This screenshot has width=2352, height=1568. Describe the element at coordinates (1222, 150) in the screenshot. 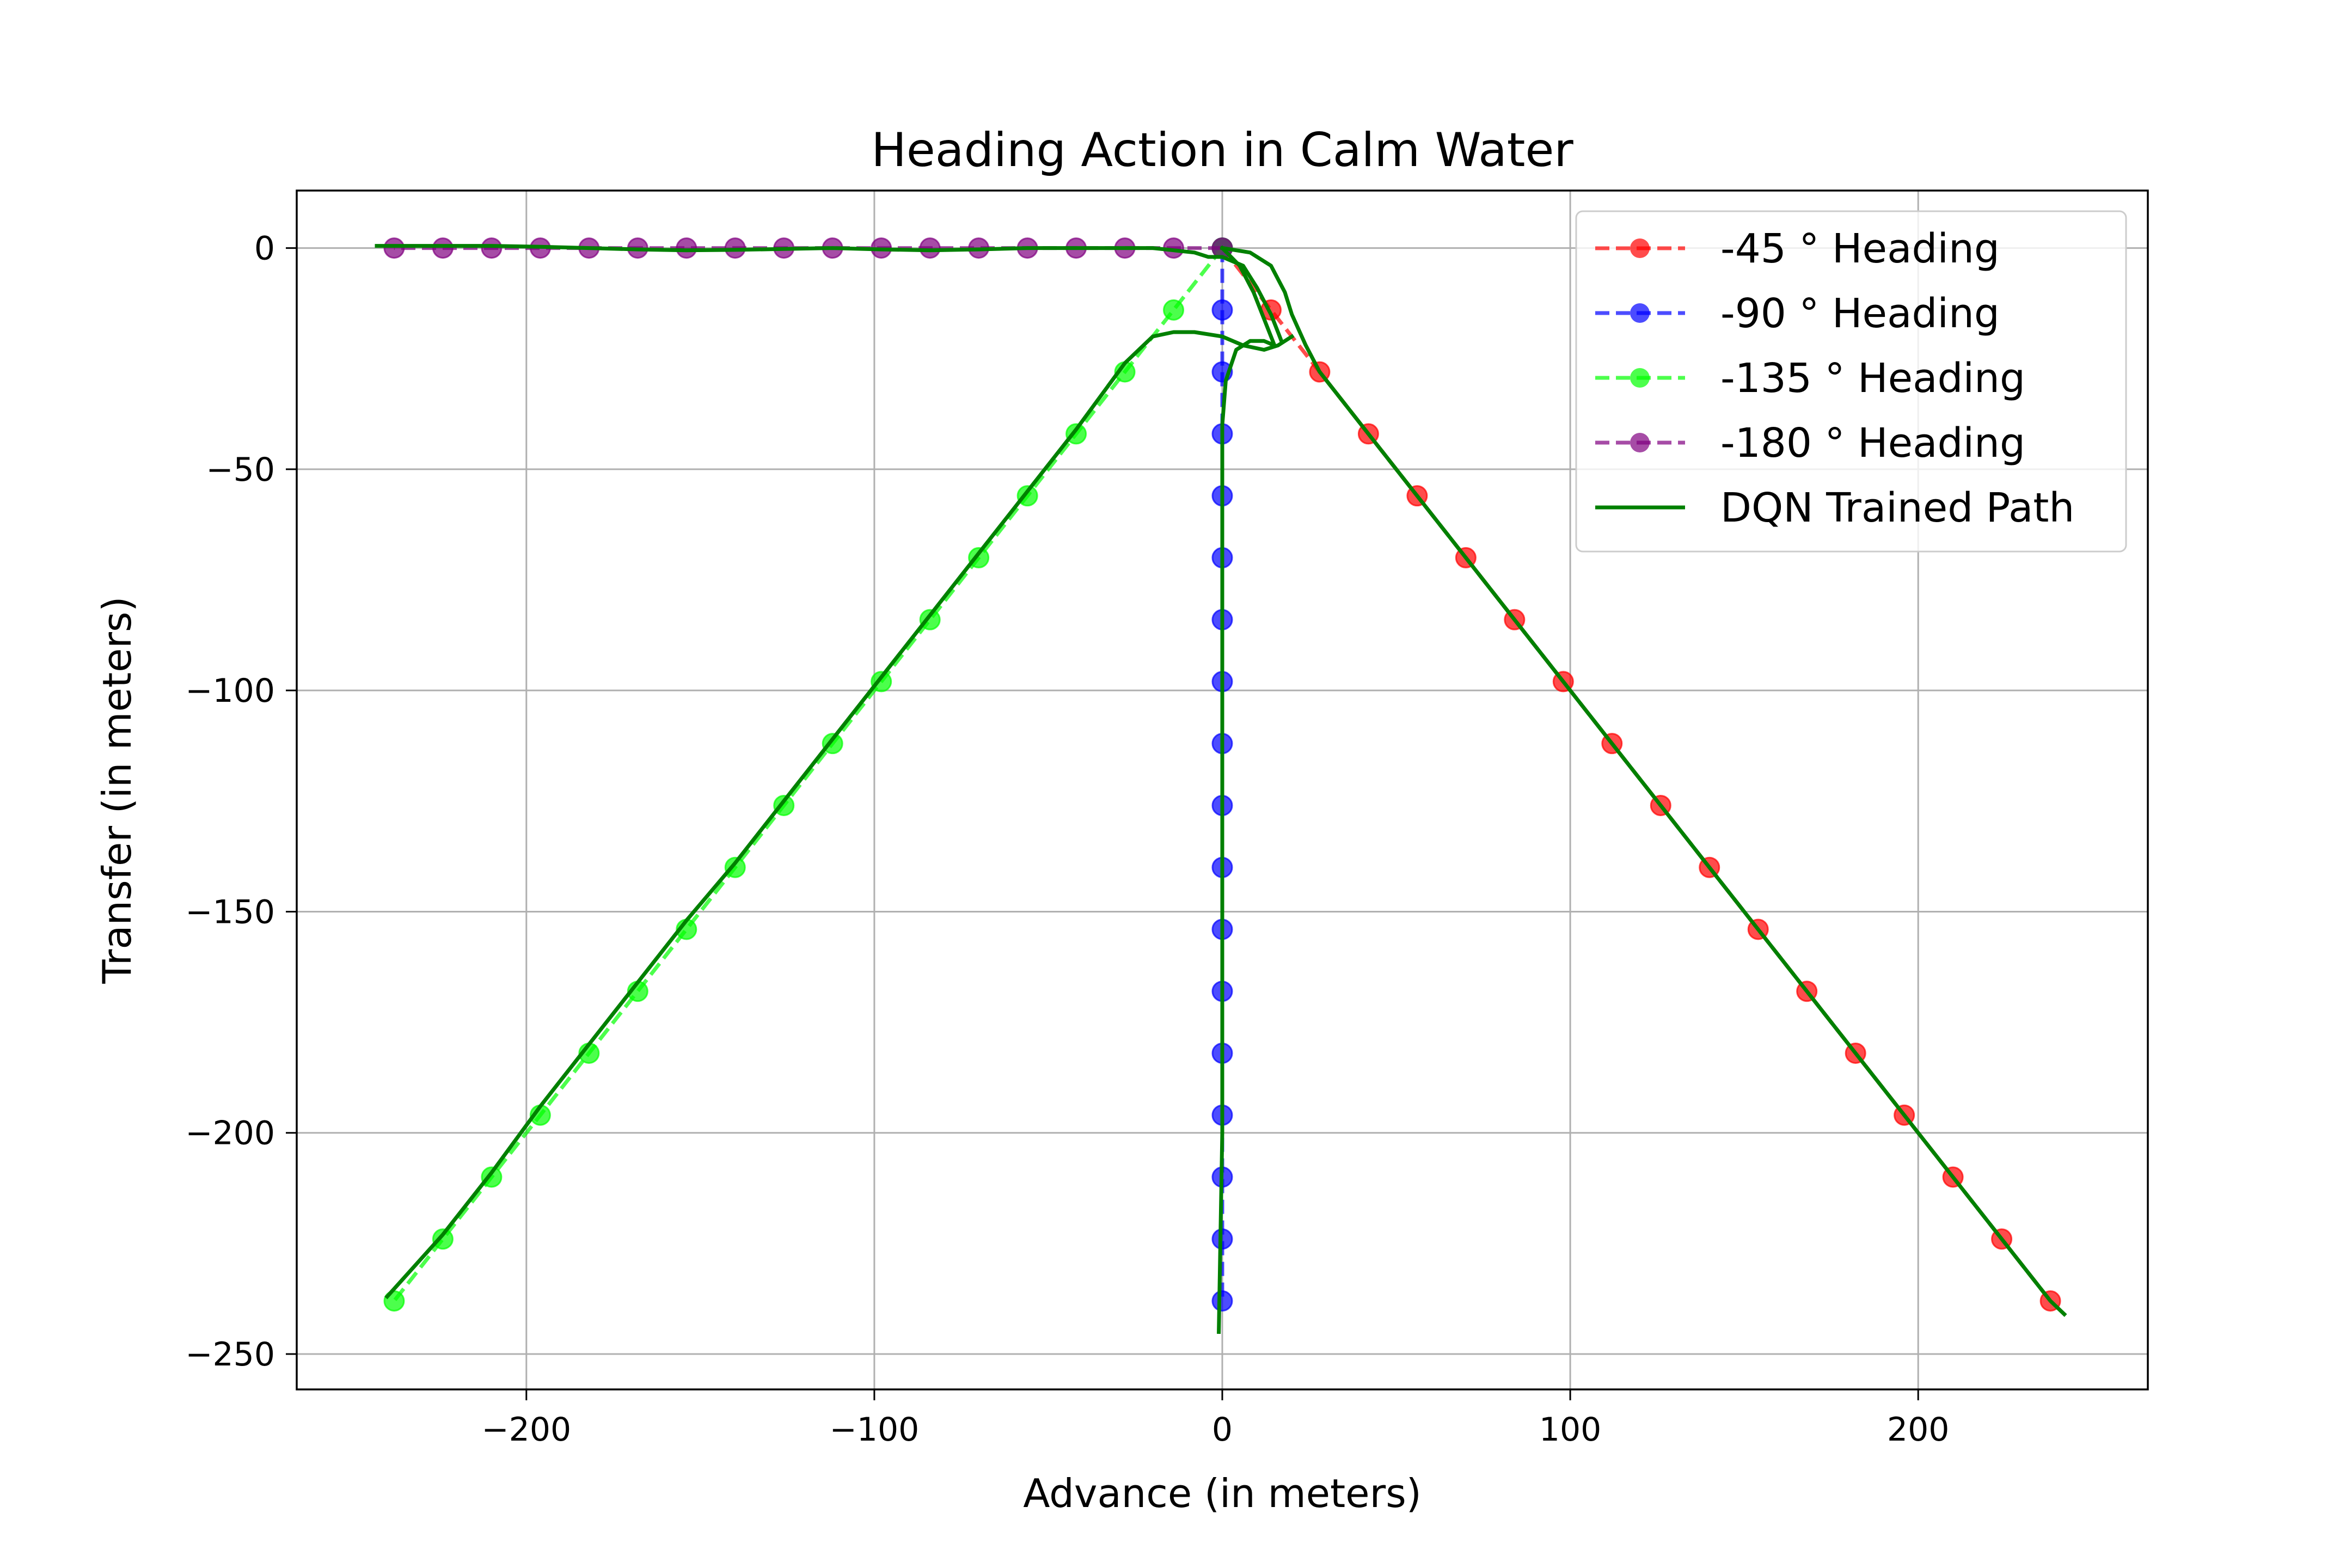

I see `chart-title: Heading Action in Calm Water` at that location.